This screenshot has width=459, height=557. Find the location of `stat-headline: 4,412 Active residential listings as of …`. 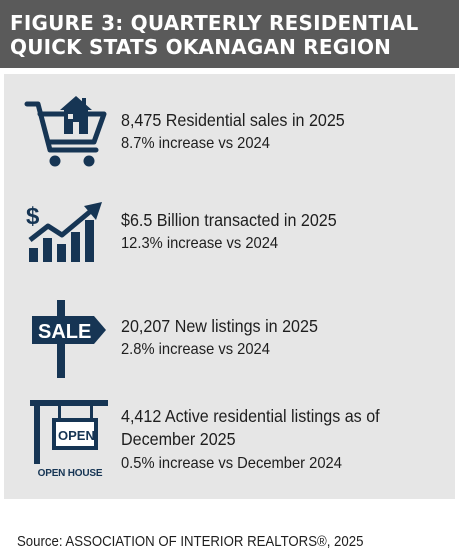

stat-headline: 4,412 Active residential listings as of … is located at coordinates (250, 427).